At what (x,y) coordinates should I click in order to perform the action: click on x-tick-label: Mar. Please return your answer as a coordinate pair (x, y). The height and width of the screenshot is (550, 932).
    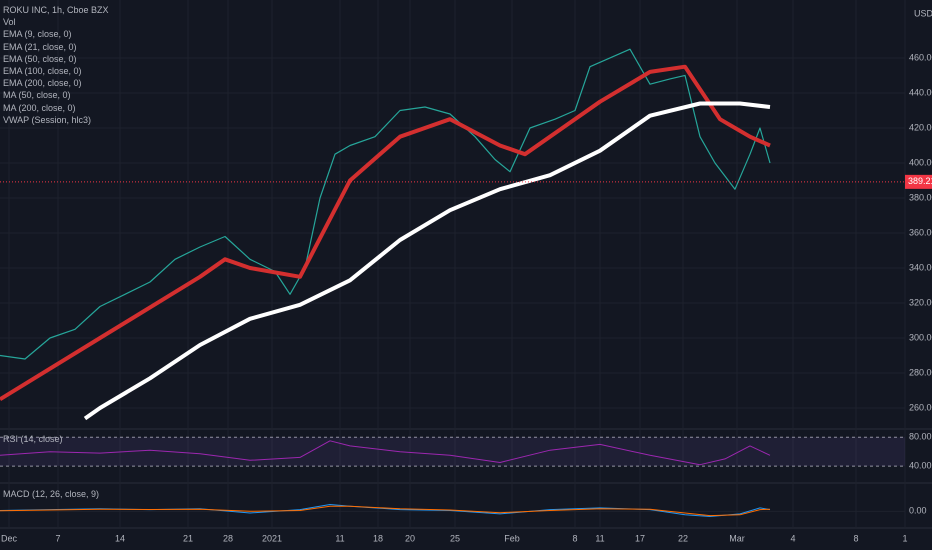
    Looking at the image, I should click on (737, 538).